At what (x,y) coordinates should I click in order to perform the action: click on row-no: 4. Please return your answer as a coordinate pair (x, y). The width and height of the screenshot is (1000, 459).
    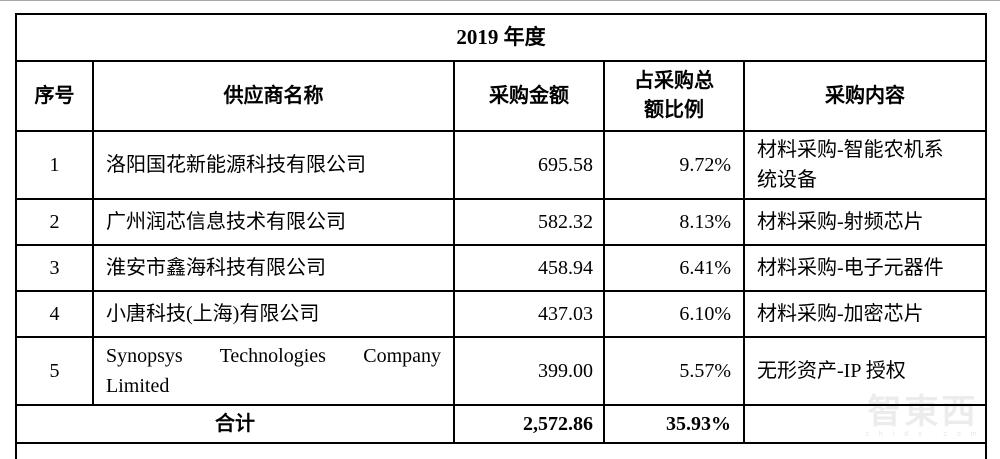
    Looking at the image, I should click on (54, 314).